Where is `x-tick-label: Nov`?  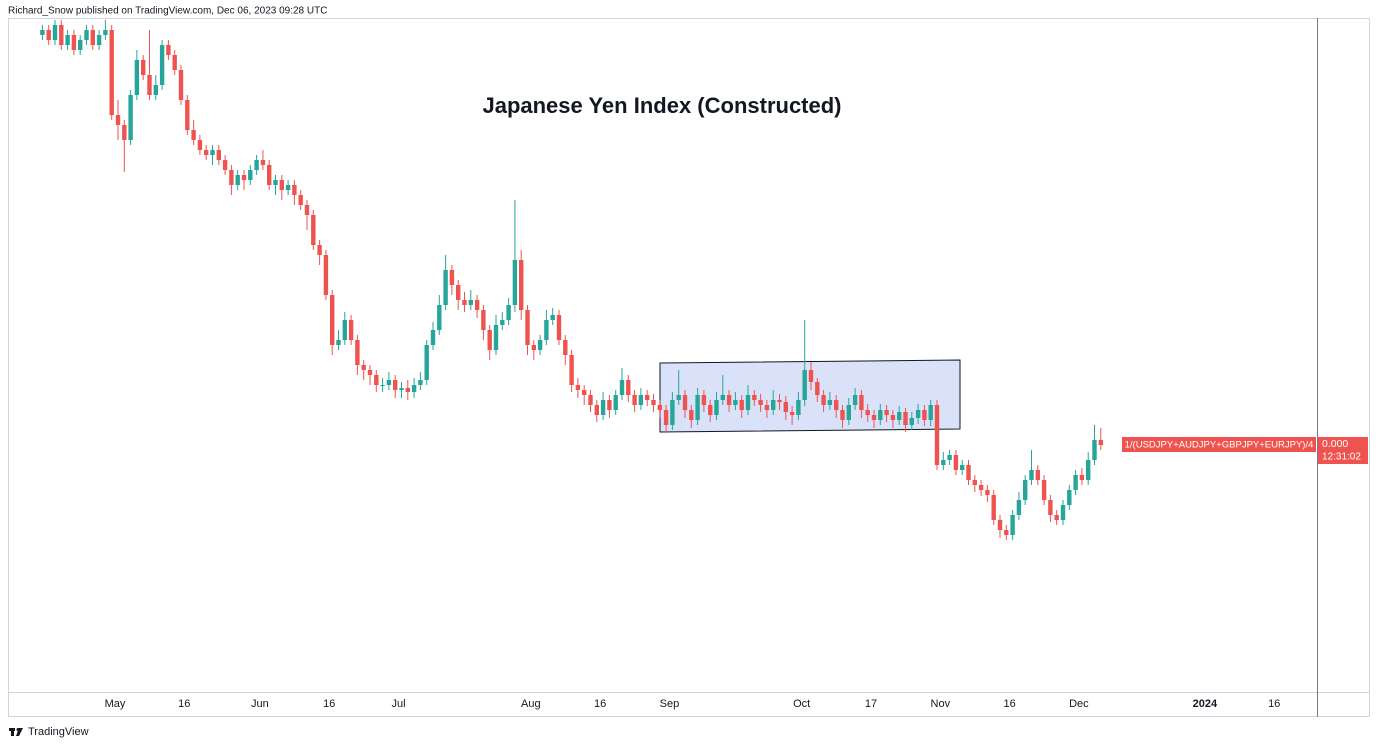
x-tick-label: Nov is located at coordinates (941, 704).